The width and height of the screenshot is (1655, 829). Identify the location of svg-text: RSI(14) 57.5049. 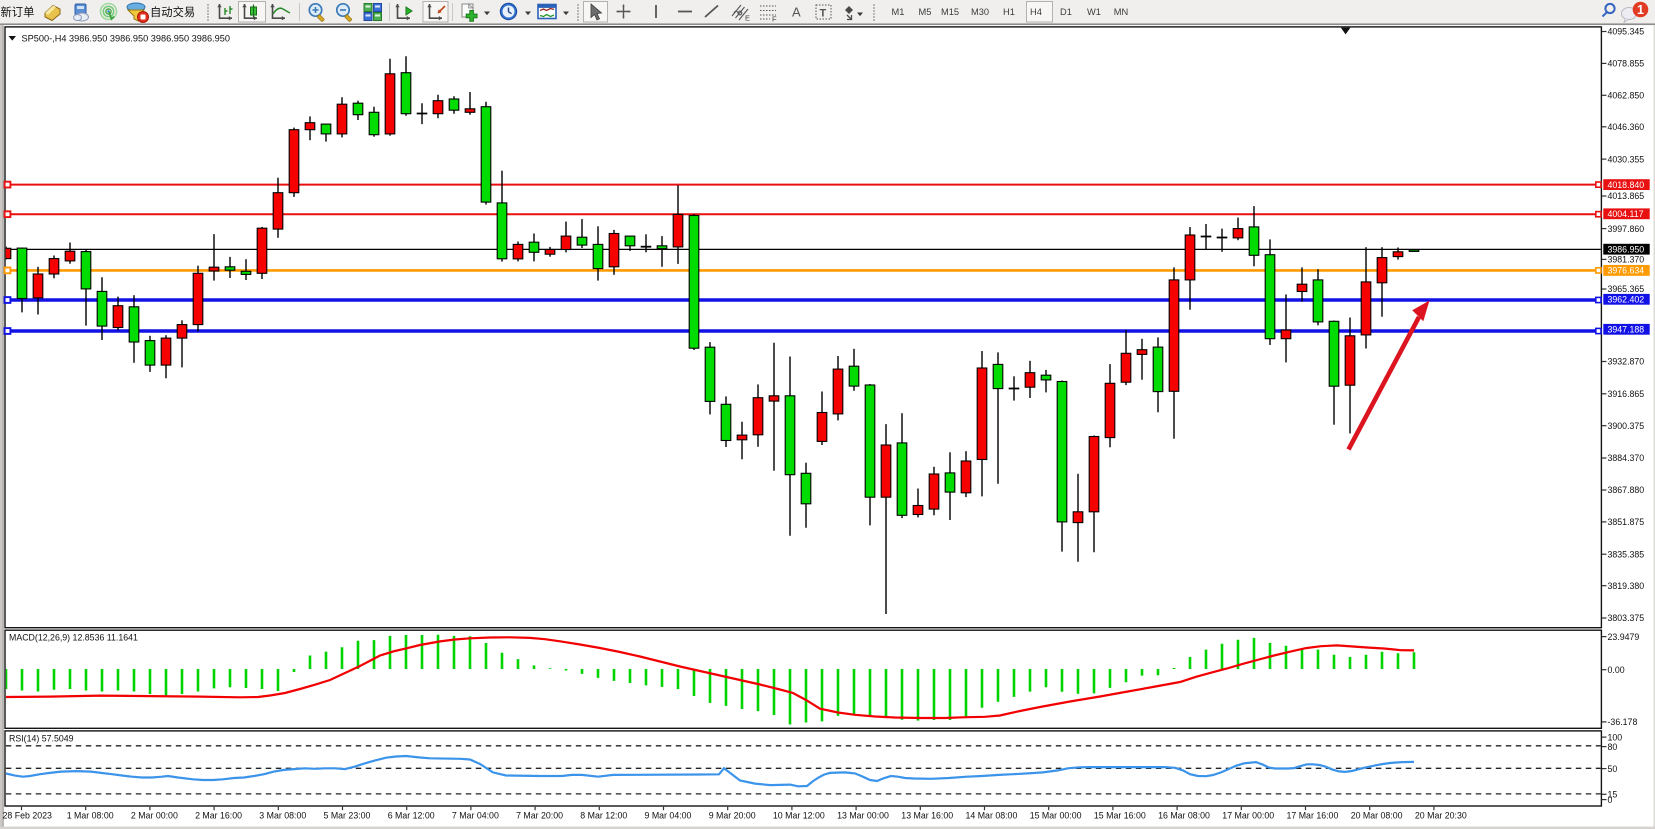
(41, 739).